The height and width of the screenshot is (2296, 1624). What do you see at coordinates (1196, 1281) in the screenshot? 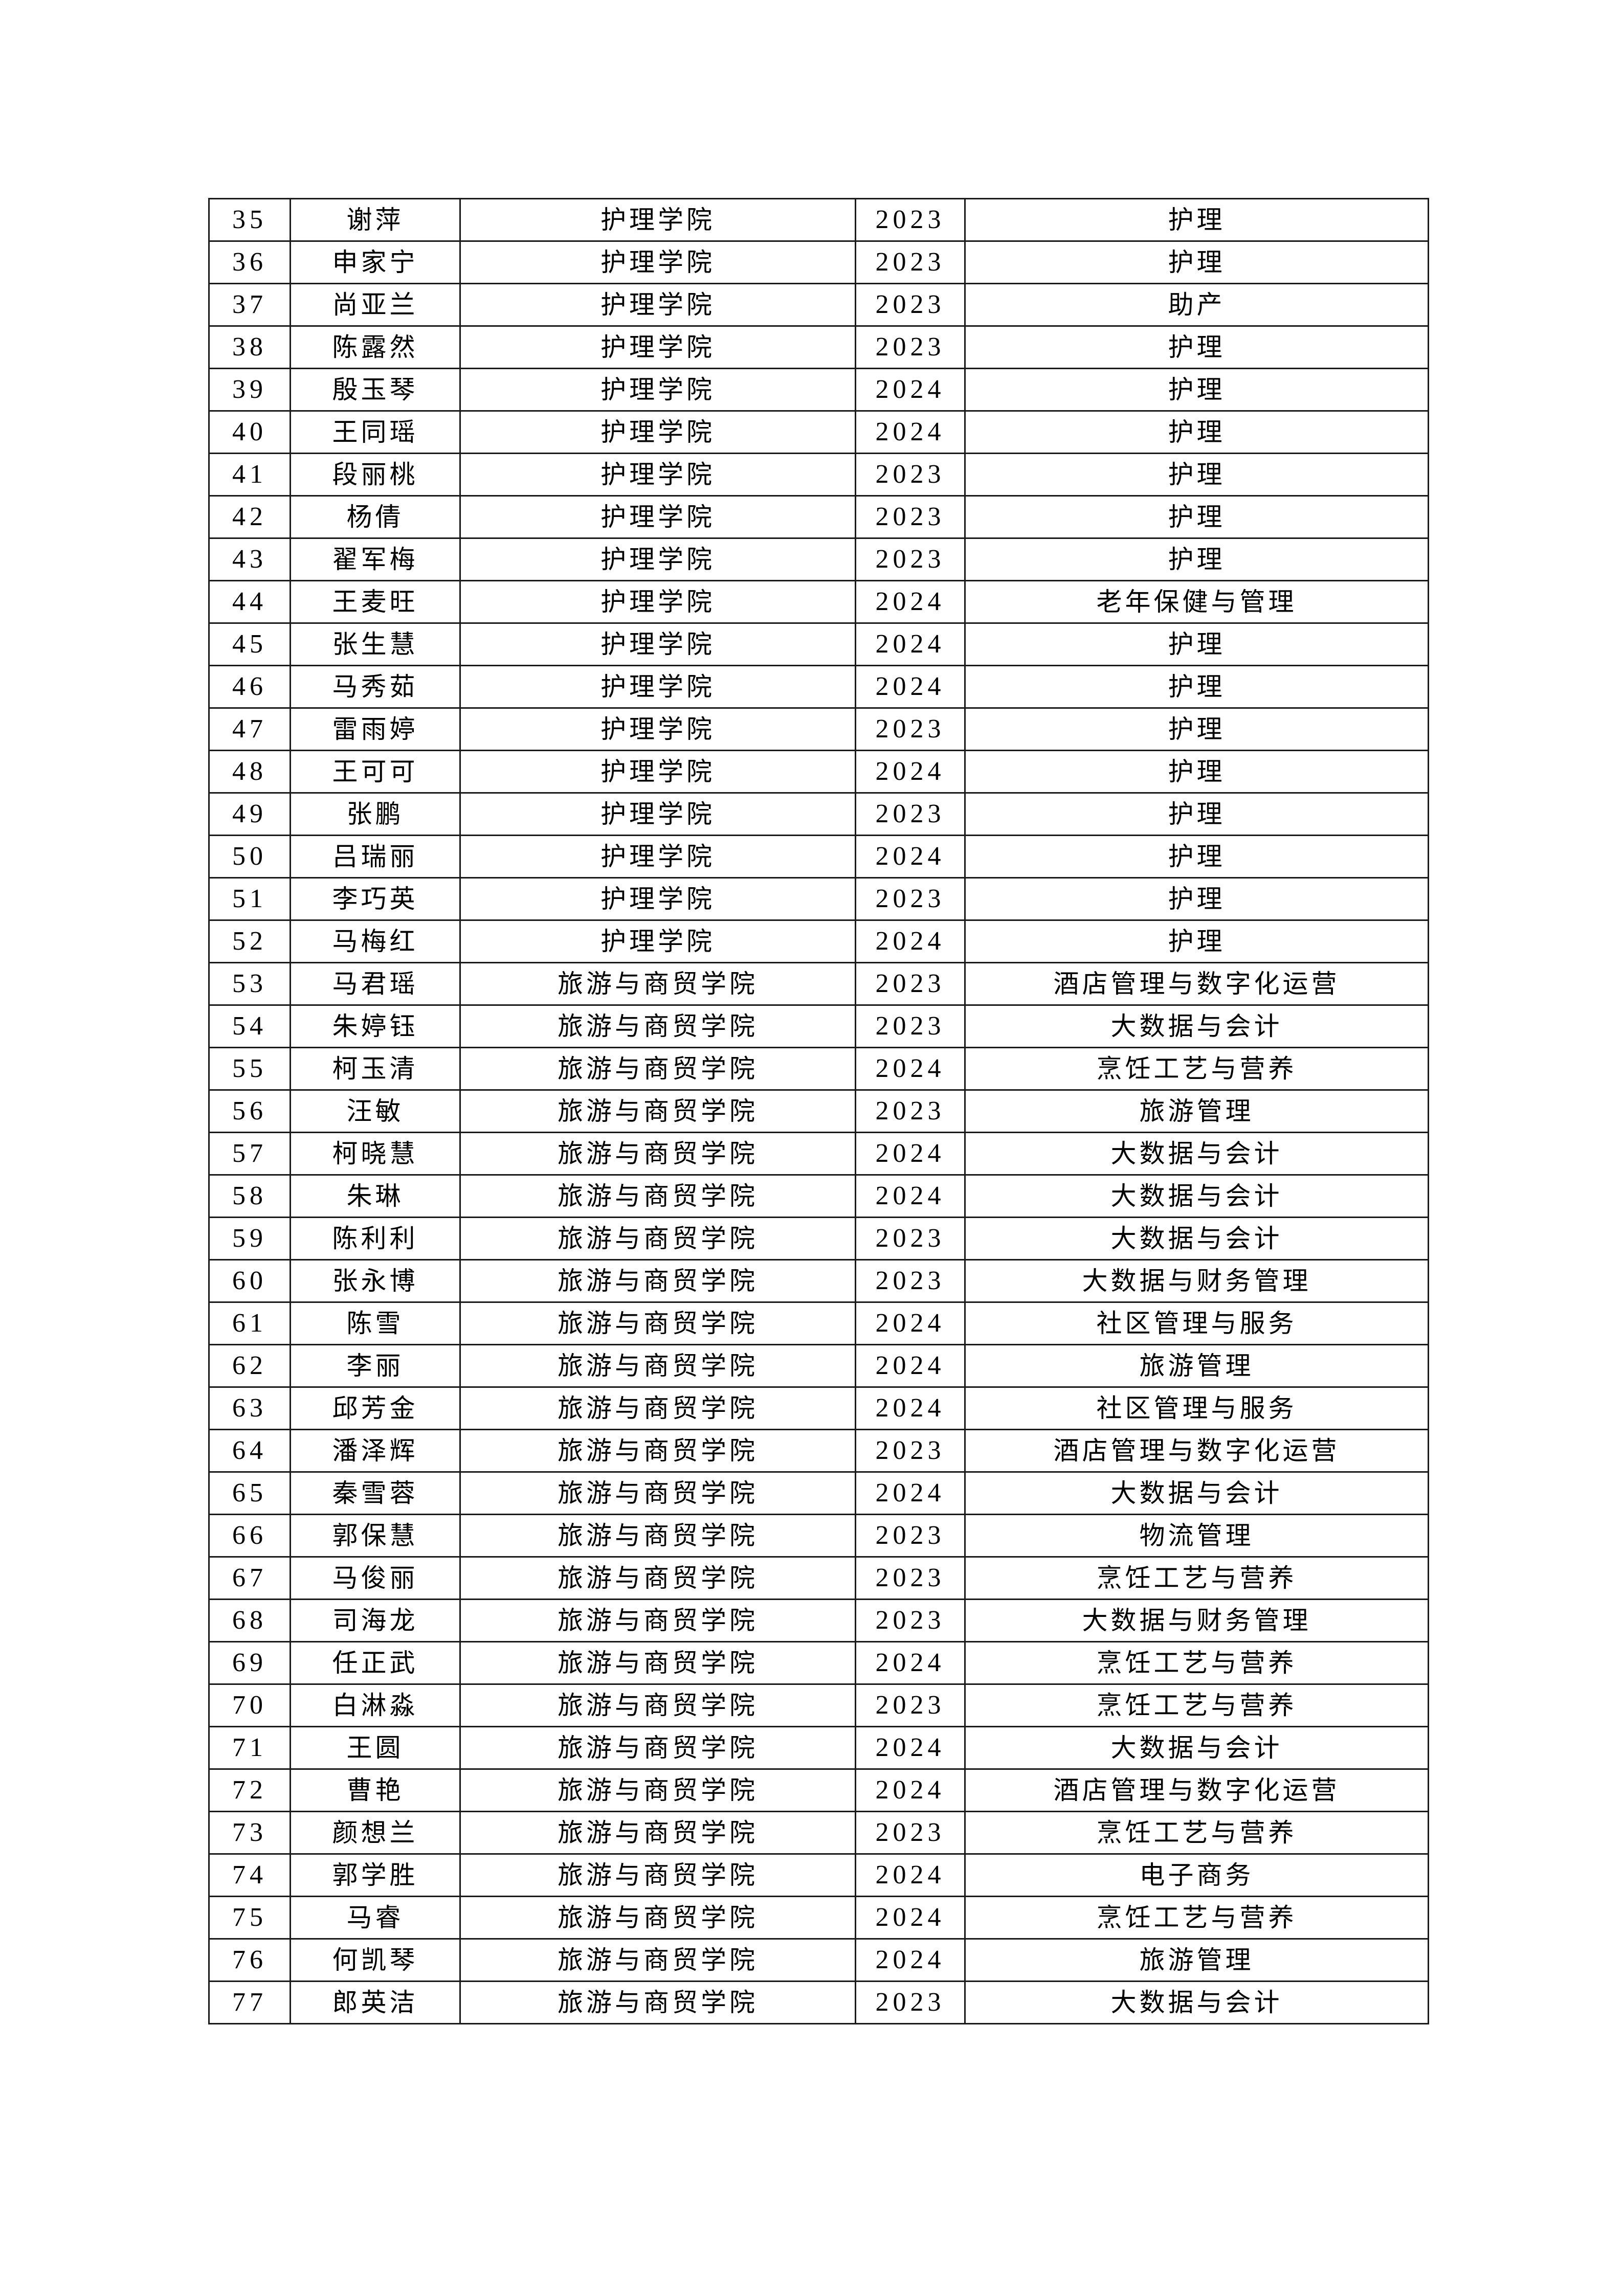
I see `major-name: 大数据与财务管理` at bounding box center [1196, 1281].